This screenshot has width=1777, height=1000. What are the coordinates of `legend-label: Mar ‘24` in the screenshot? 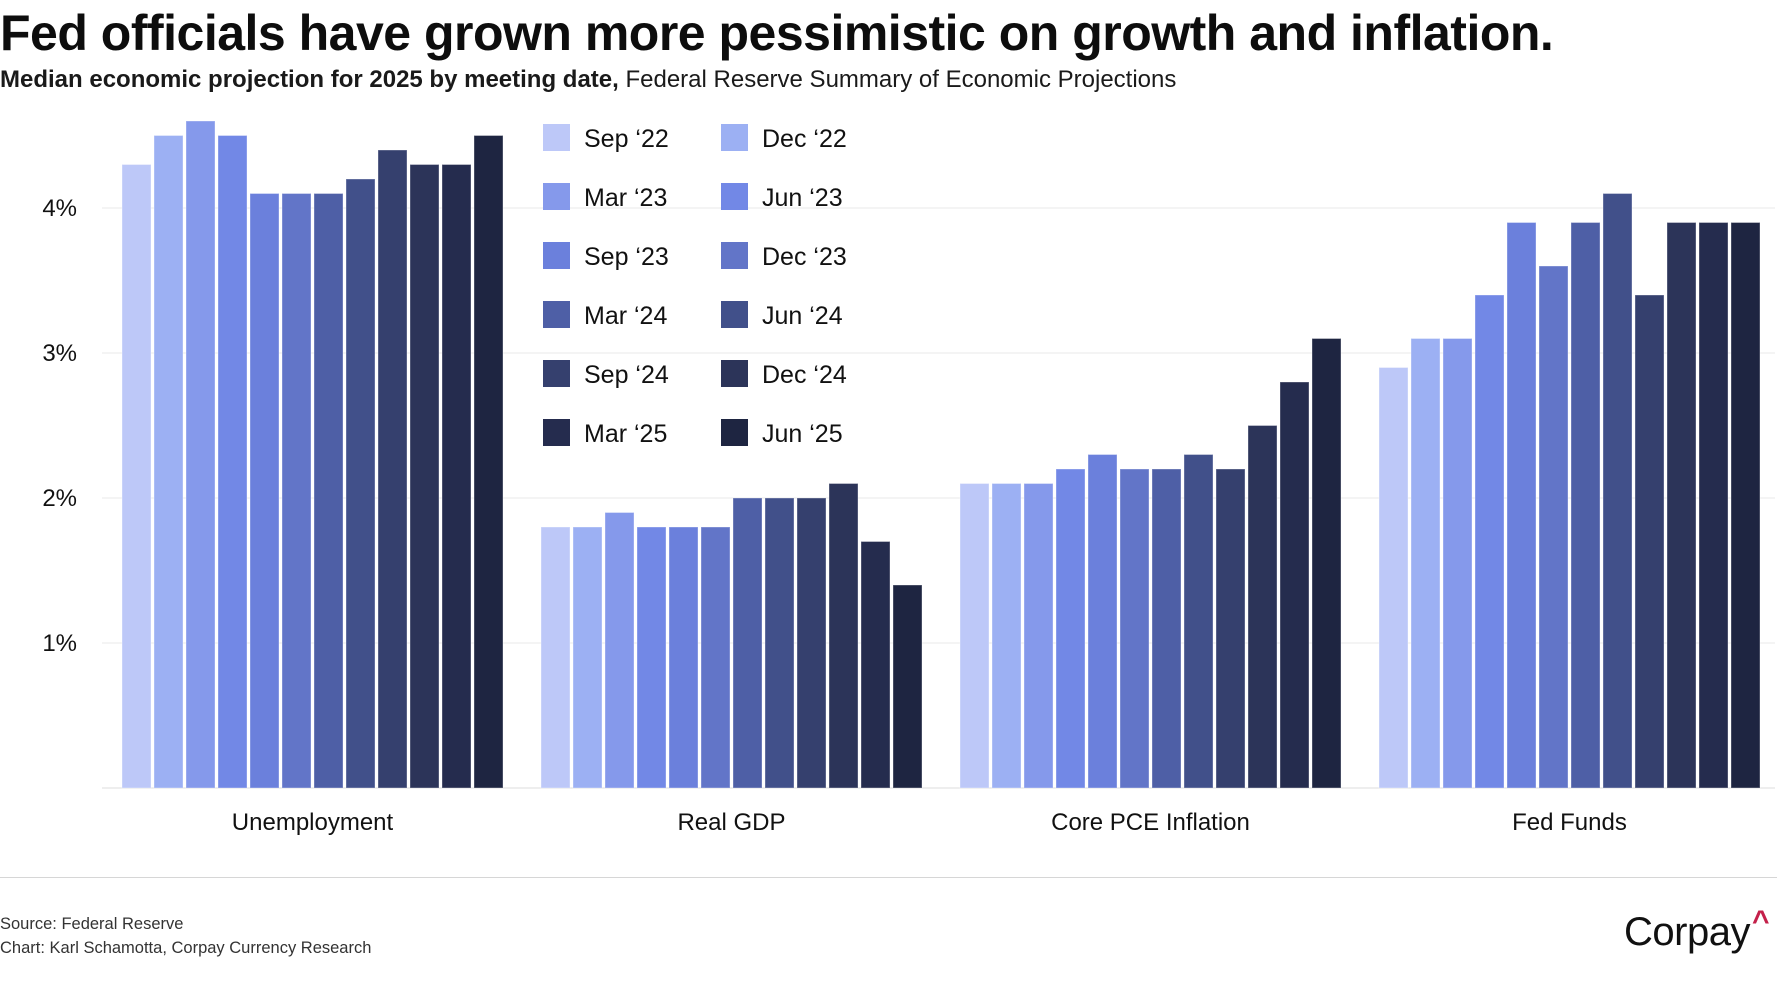 It's located at (625, 316).